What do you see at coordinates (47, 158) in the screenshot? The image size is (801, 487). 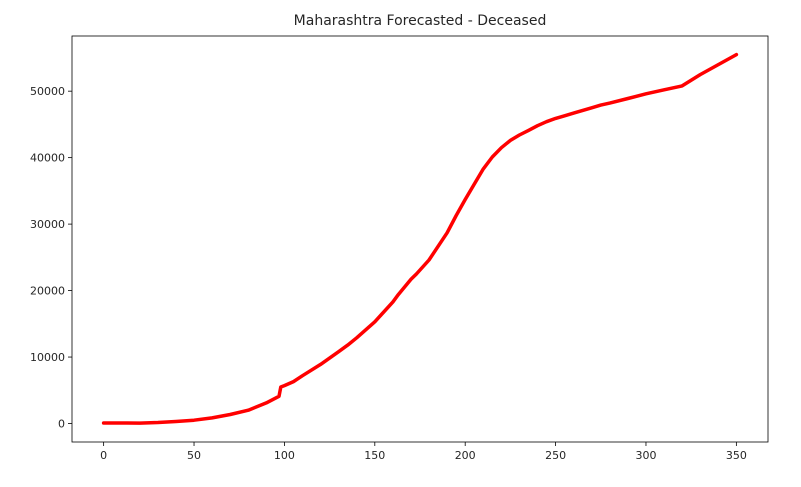 I see `y-tick-label-40000: 40000` at bounding box center [47, 158].